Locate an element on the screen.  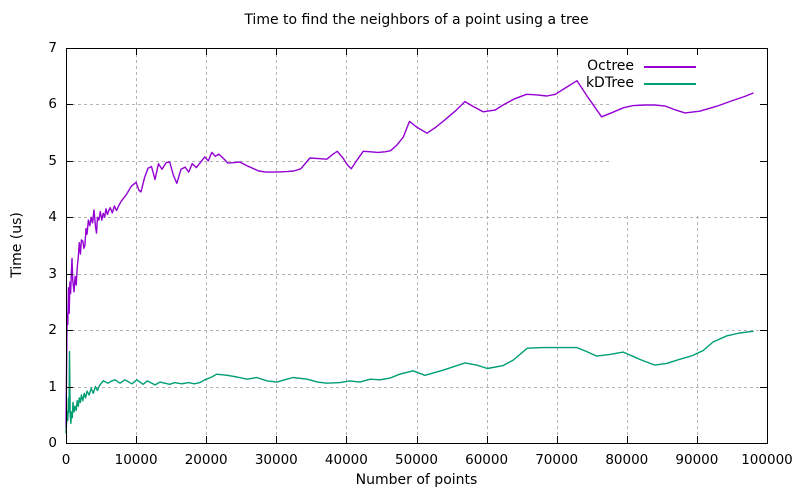
x-tick-label-20000: 20000 is located at coordinates (206, 460).